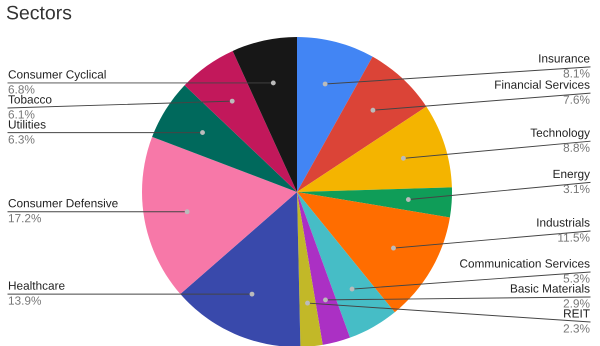 This screenshot has height=346, width=600. Describe the element at coordinates (542, 84) in the screenshot. I see `slice-label: Financial Services` at that location.